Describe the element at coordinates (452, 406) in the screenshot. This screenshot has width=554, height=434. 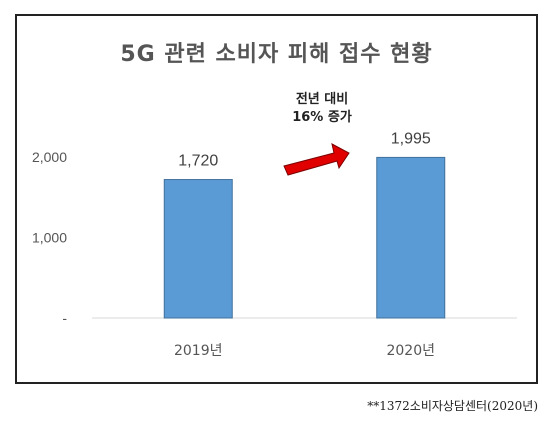
I see `source-note: **1372소비자상담센터(2020년)` at that location.